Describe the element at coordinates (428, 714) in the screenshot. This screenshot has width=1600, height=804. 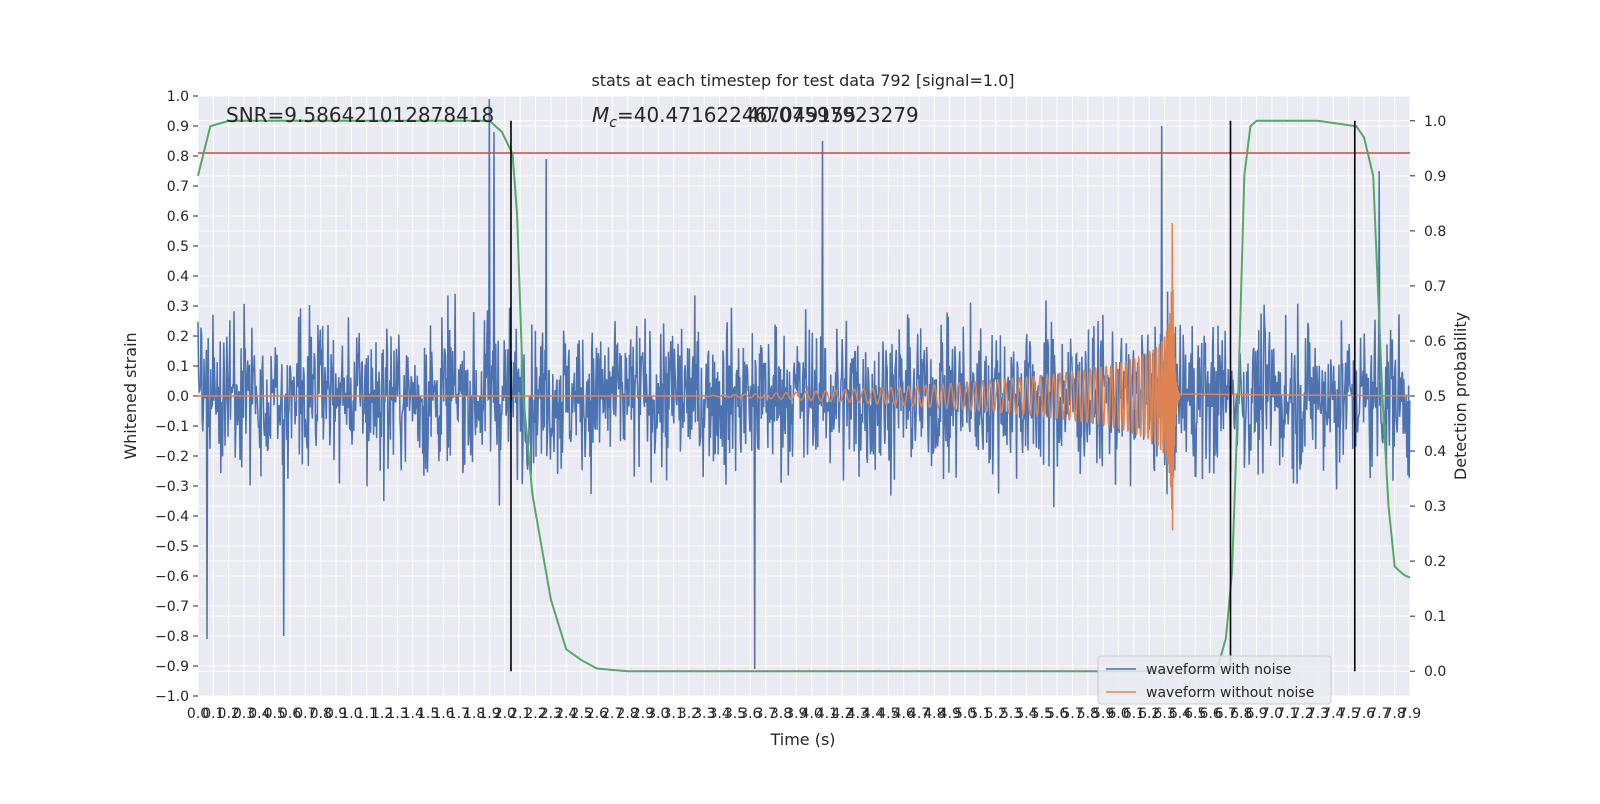
I see `x-tick-label: 1.5` at that location.